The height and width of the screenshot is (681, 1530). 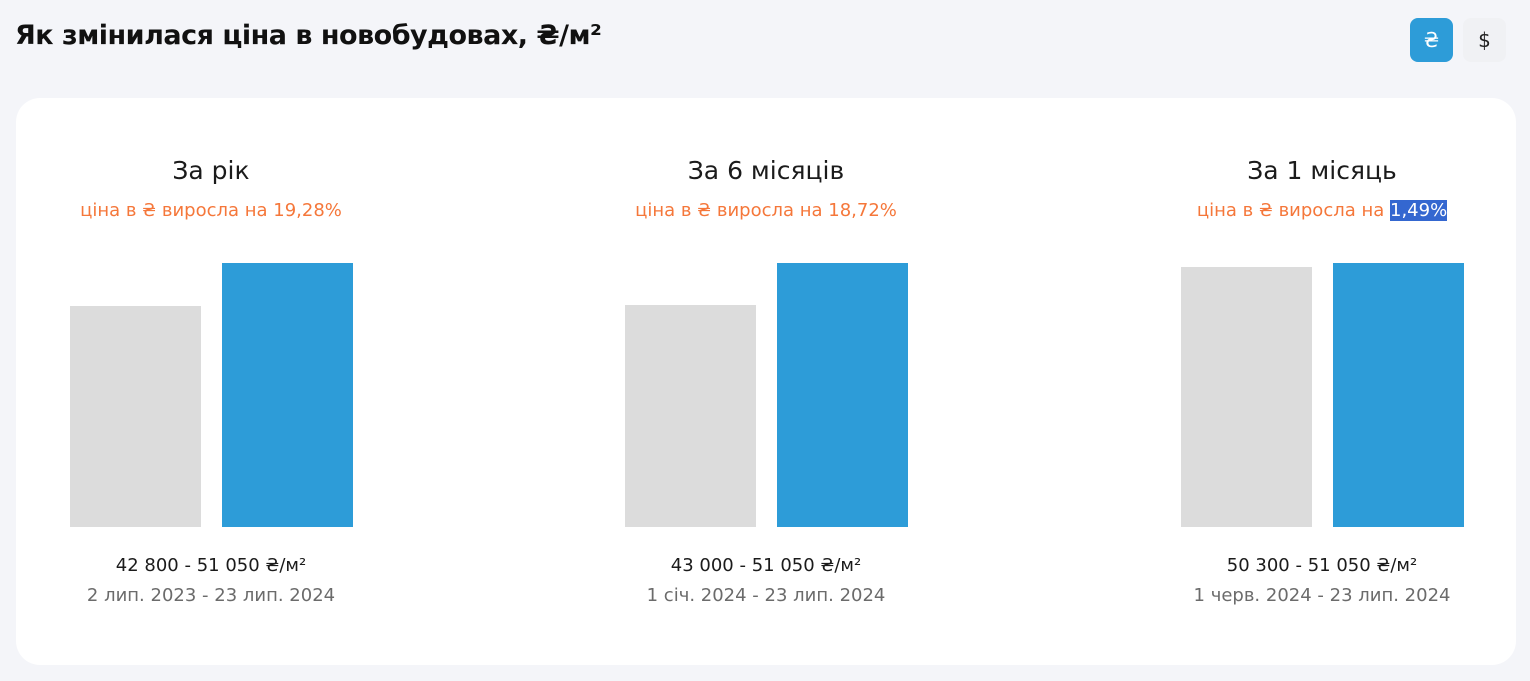 I want to click on date-range: 2 лип. 2023 - 23 лип. 2024, so click(x=211, y=595).